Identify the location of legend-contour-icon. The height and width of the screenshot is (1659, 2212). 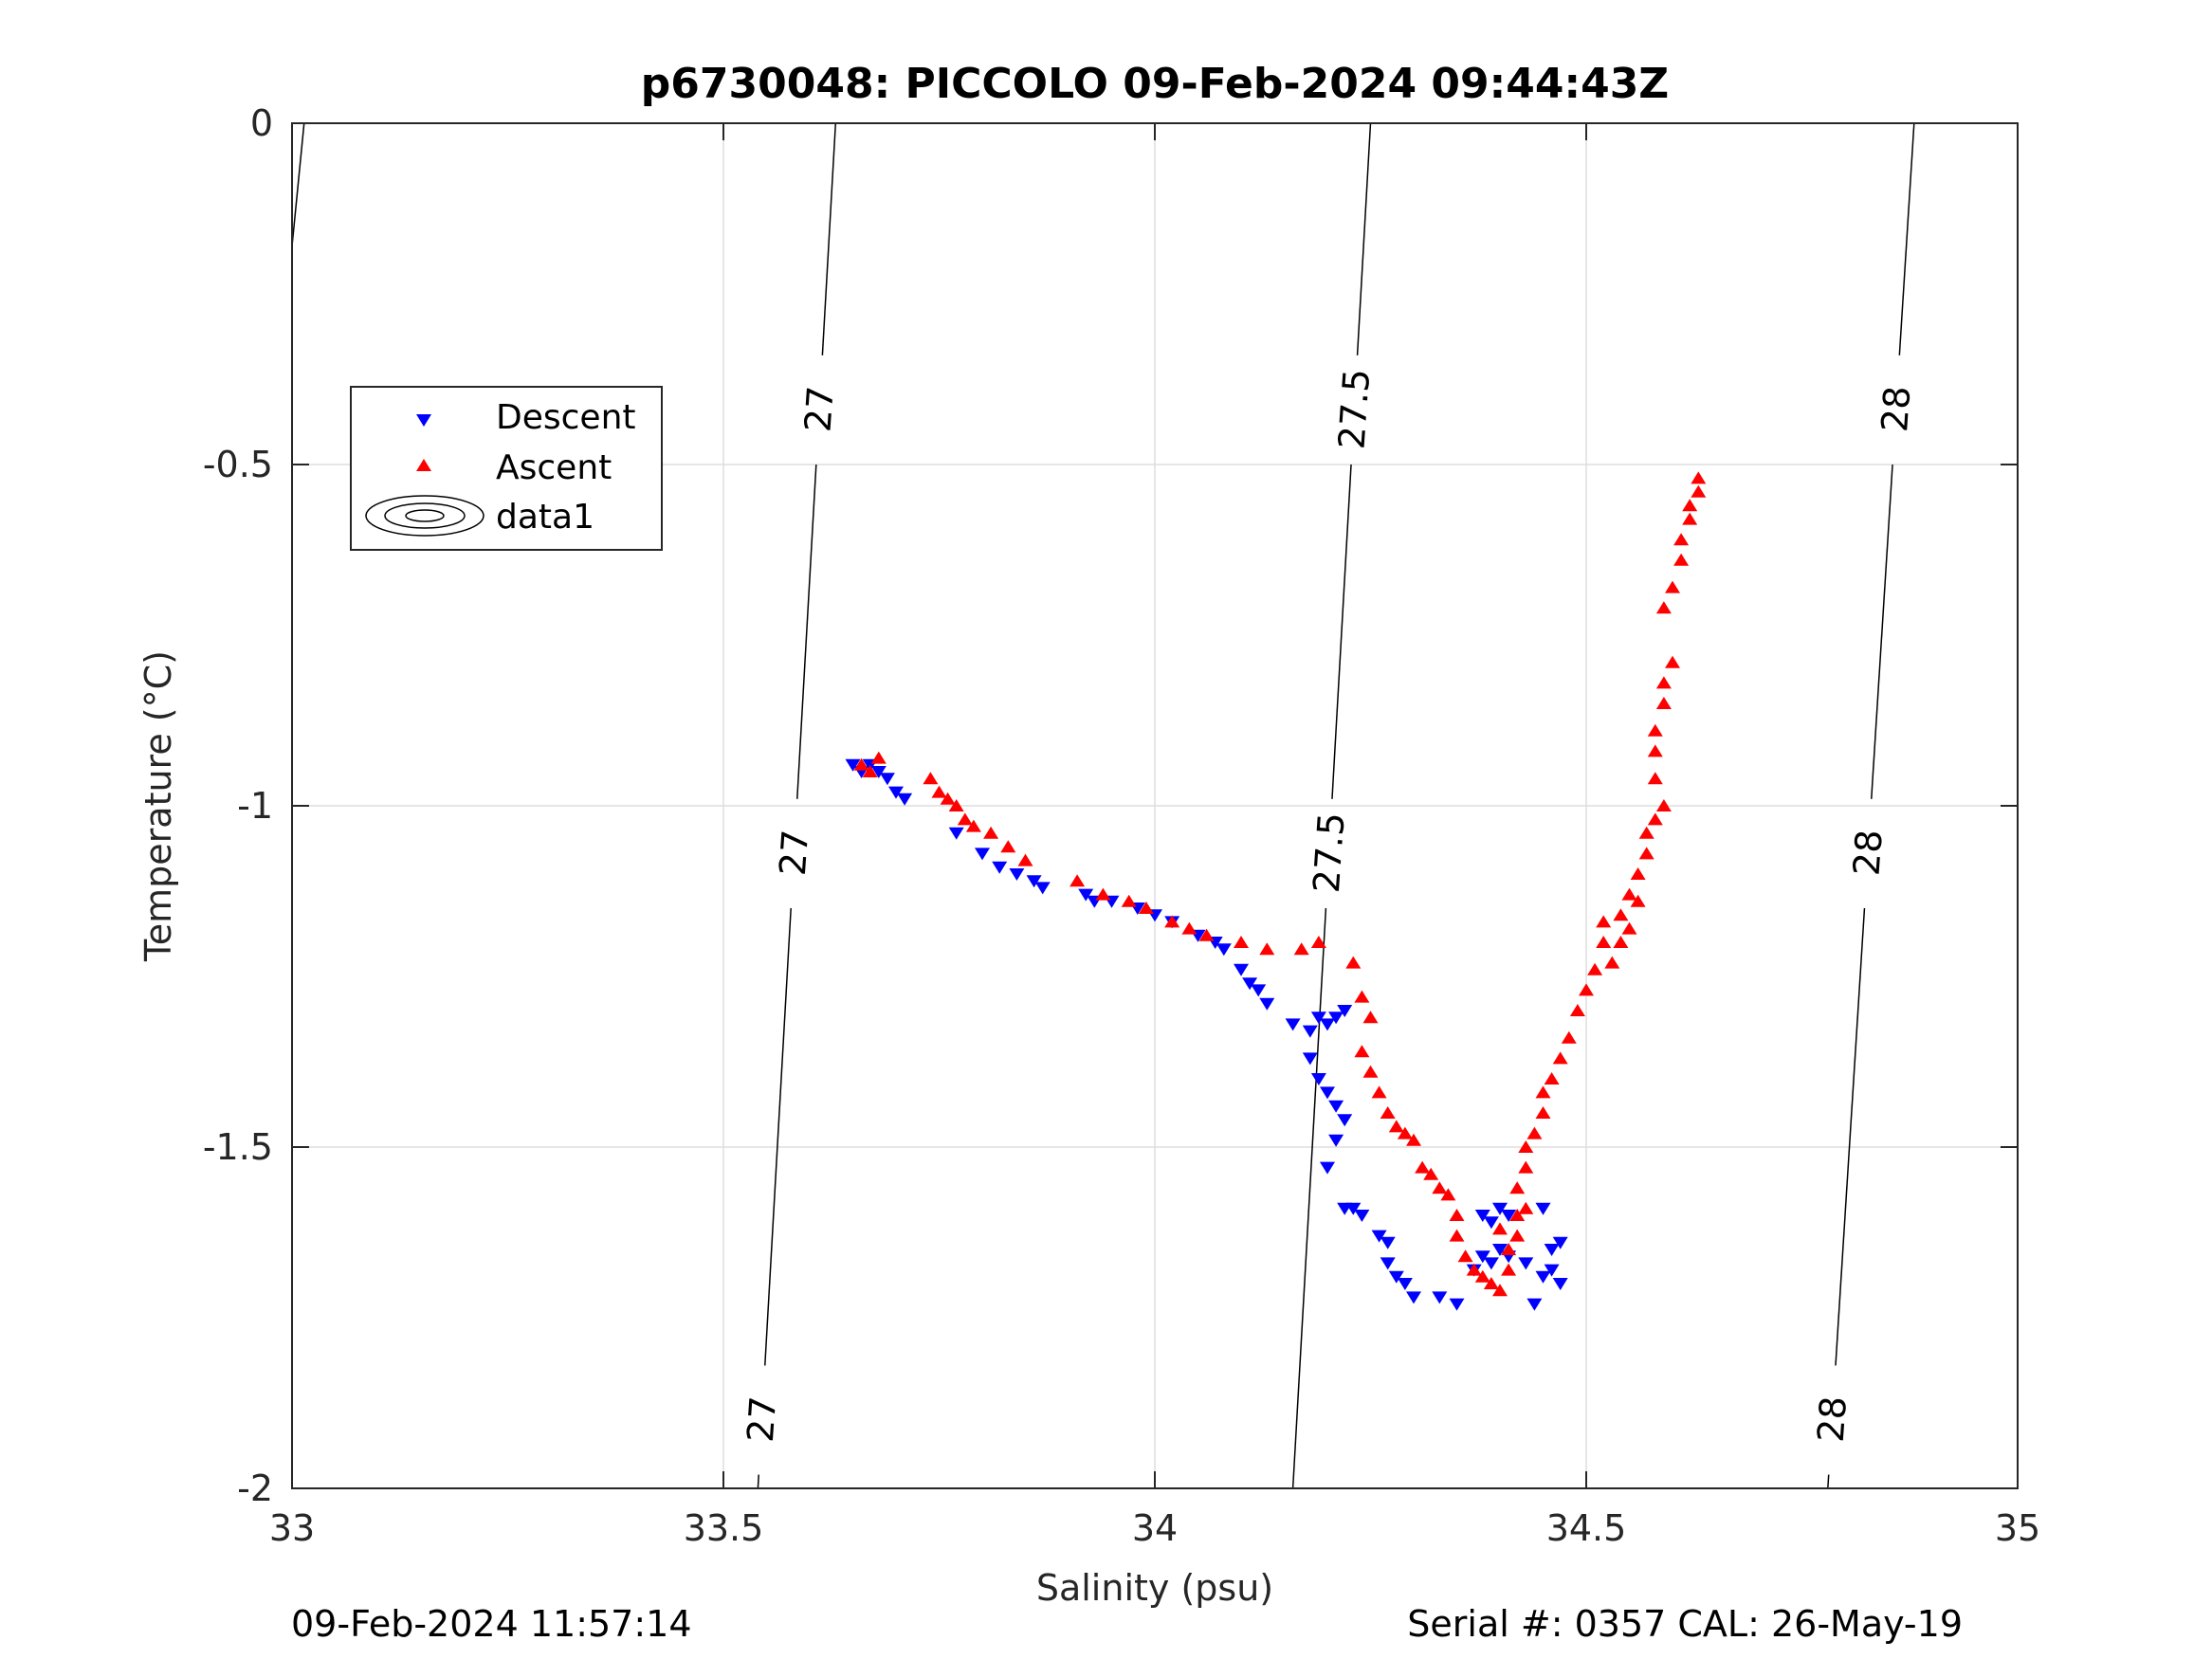
(424, 516).